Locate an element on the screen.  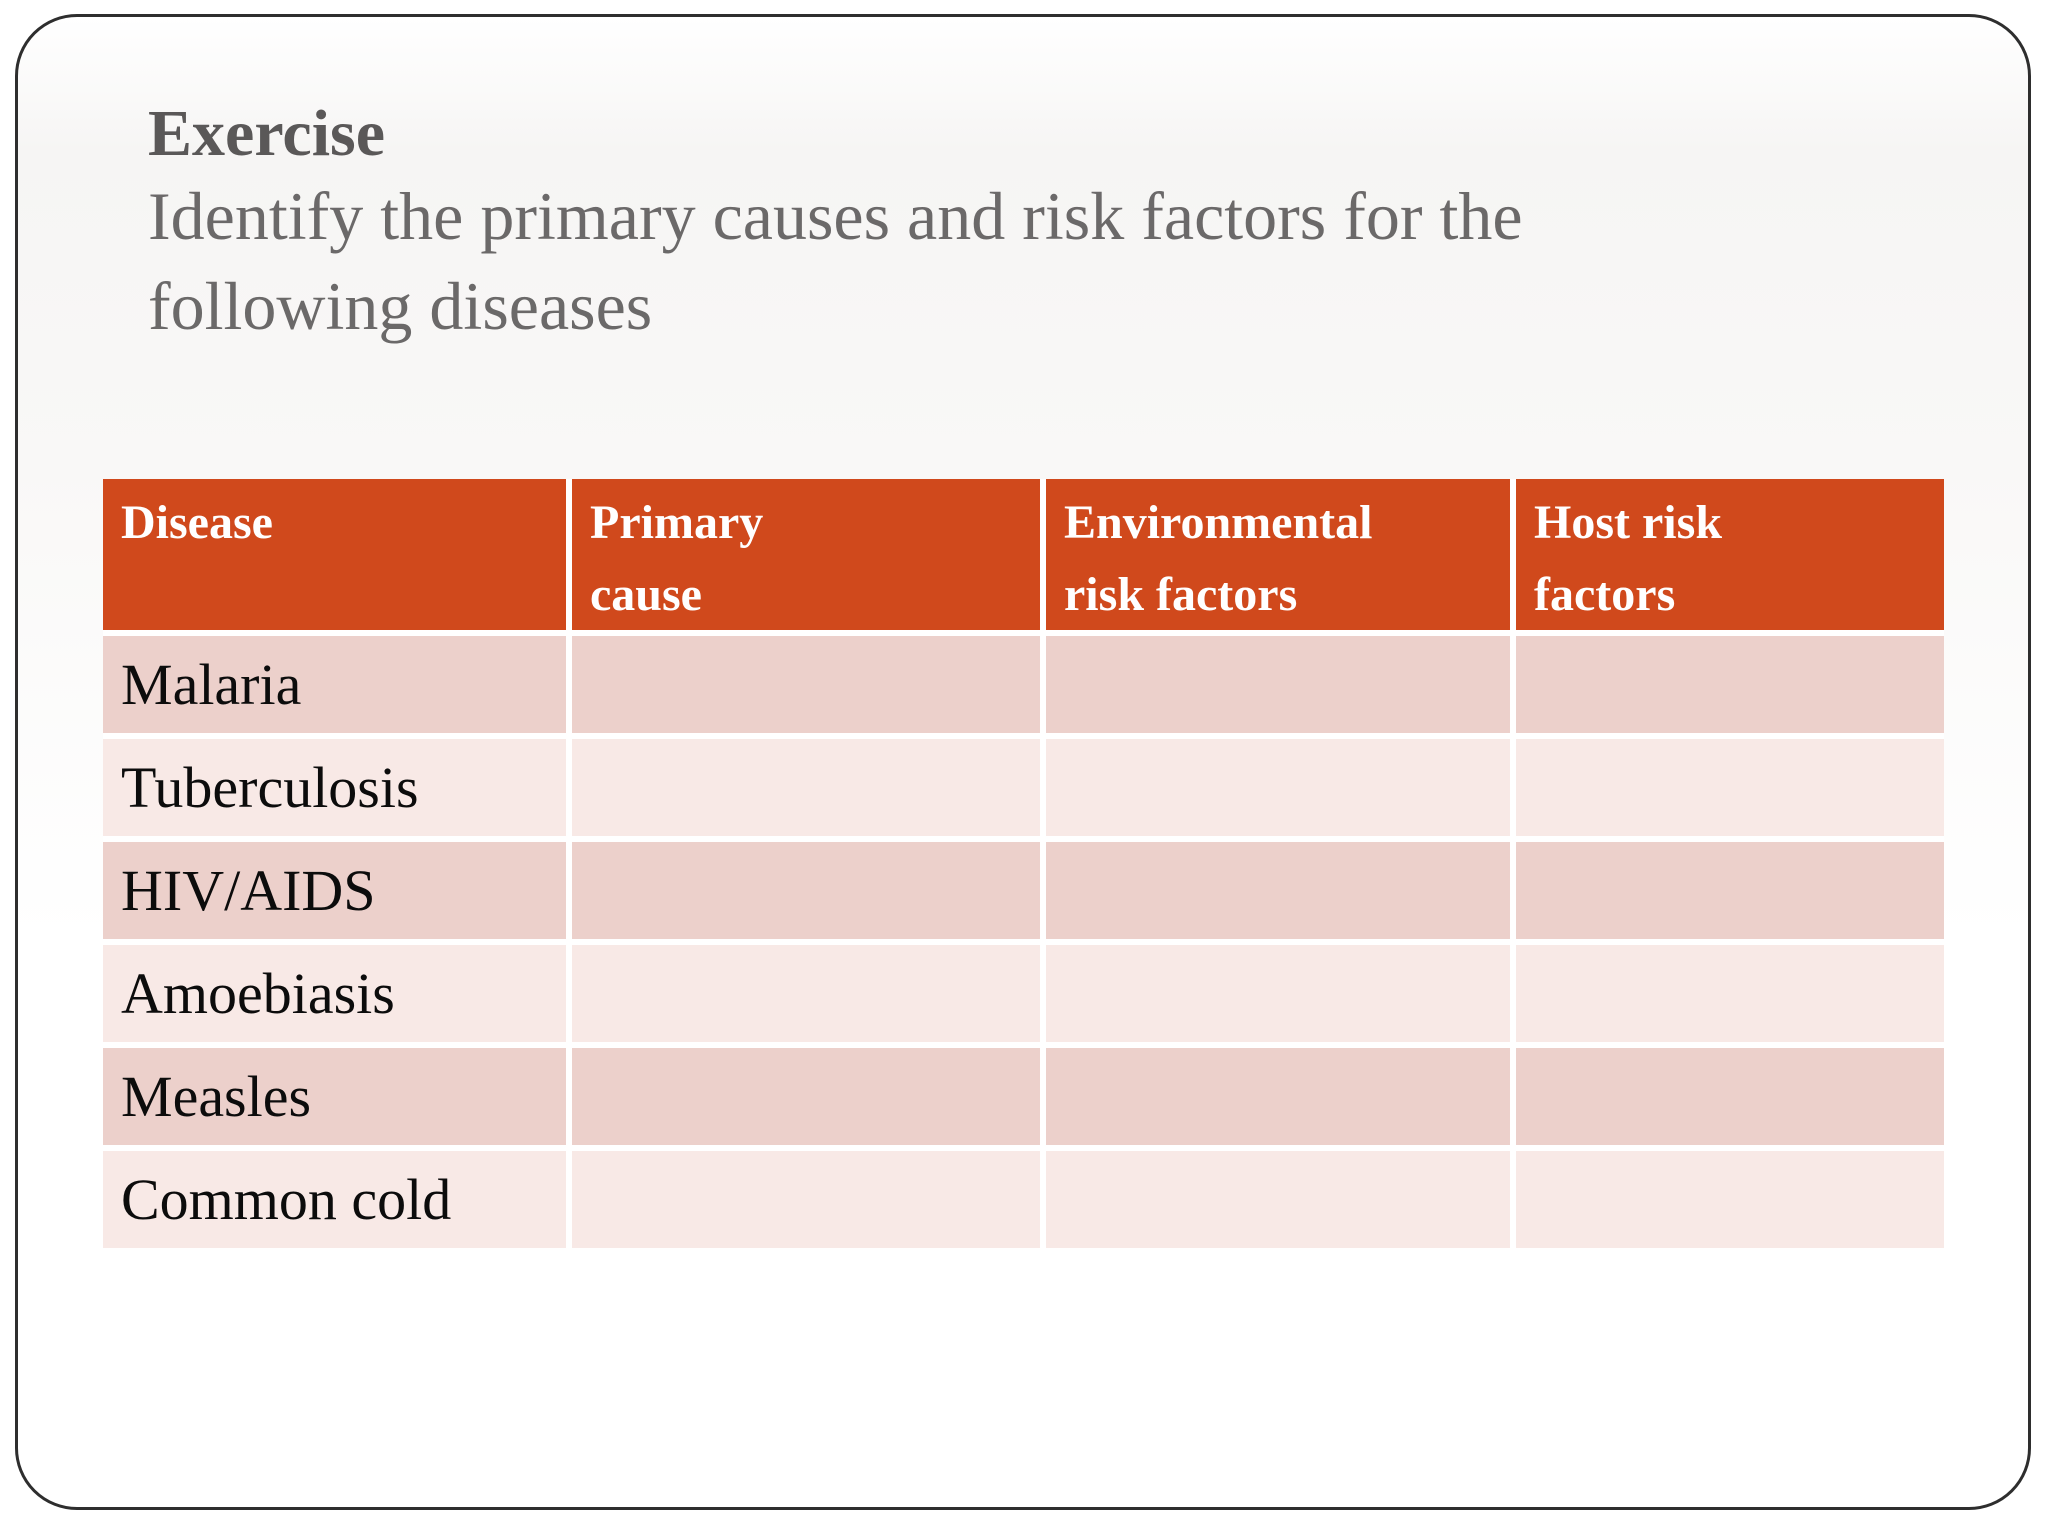
header-cell-primary-cause-line1: Primary is located at coordinates (677, 522).